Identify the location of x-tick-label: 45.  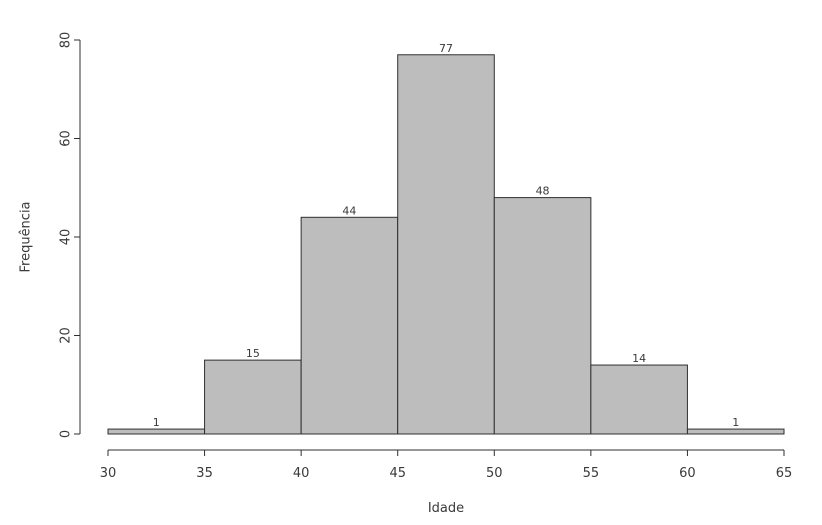
(397, 473).